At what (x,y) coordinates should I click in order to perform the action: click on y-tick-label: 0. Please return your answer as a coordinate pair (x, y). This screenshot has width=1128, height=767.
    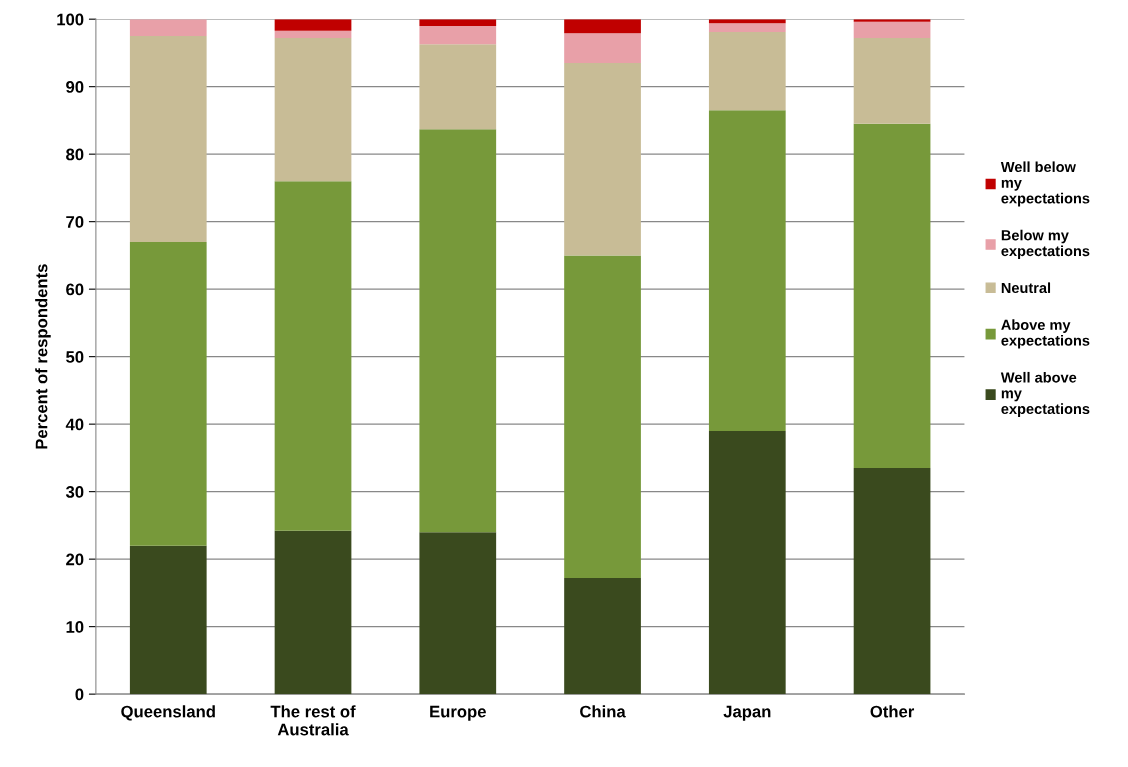
    Looking at the image, I should click on (79, 694).